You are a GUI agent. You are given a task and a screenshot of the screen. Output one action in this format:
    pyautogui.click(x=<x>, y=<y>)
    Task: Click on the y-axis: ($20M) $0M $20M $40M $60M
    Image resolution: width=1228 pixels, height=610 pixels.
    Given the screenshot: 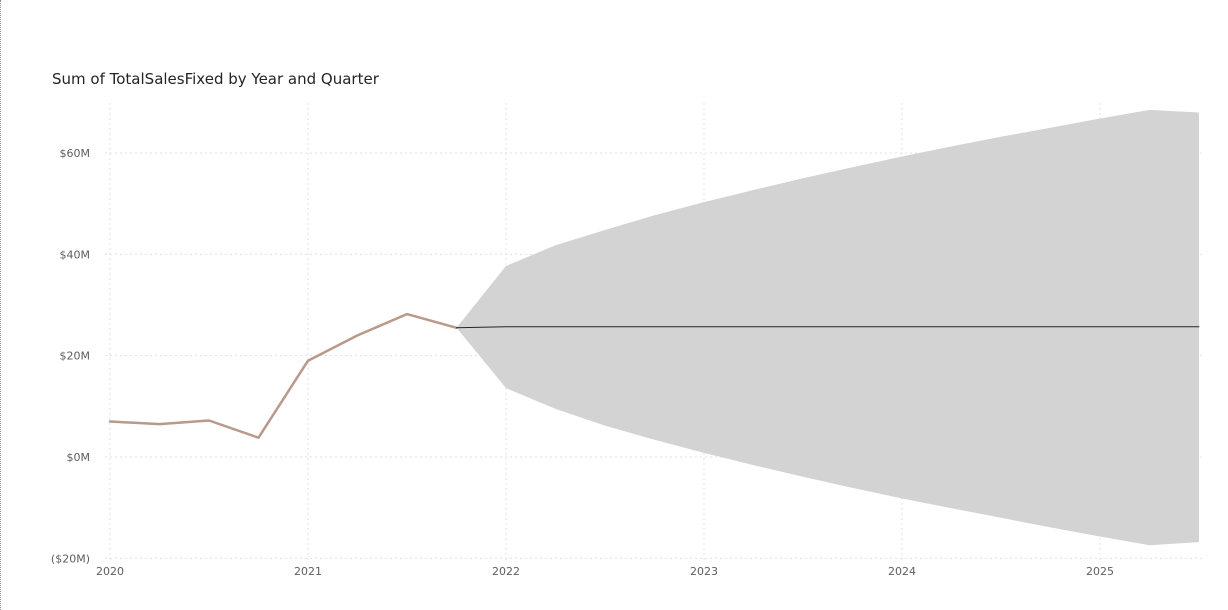 What is the action you would take?
    pyautogui.click(x=70, y=356)
    